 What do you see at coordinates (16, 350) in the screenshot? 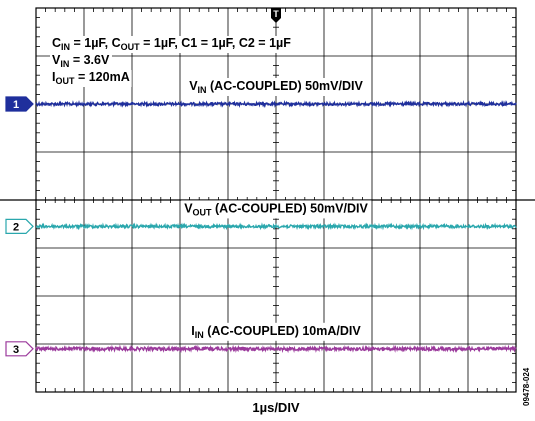
I see `channel-number: 3` at bounding box center [16, 350].